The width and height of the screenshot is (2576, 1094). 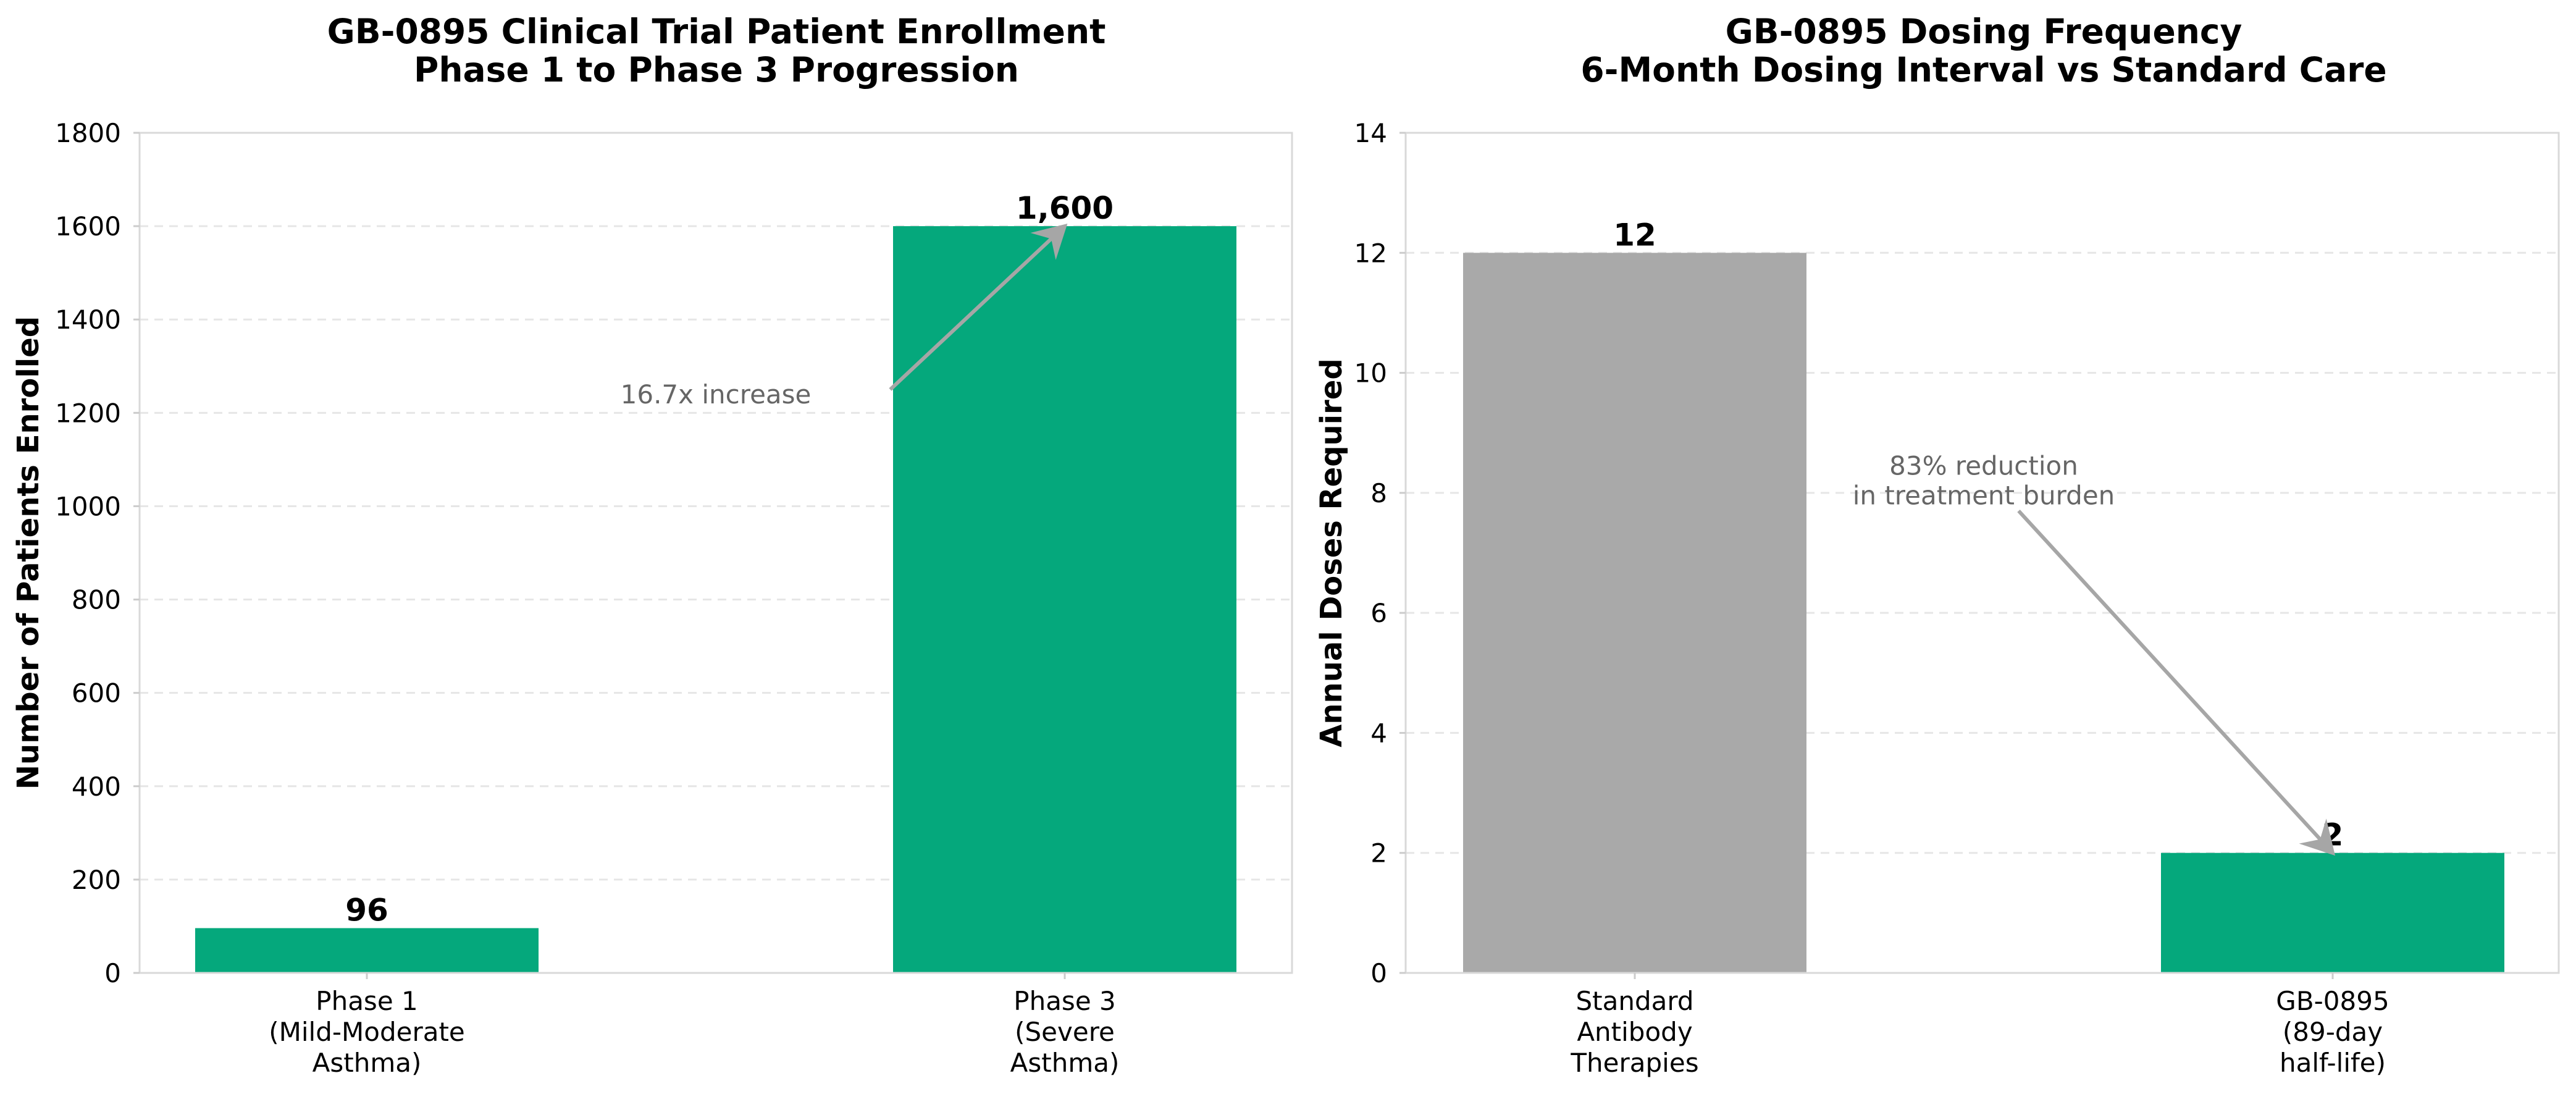 I want to click on x-tick-label: Phase 1, so click(x=367, y=1001).